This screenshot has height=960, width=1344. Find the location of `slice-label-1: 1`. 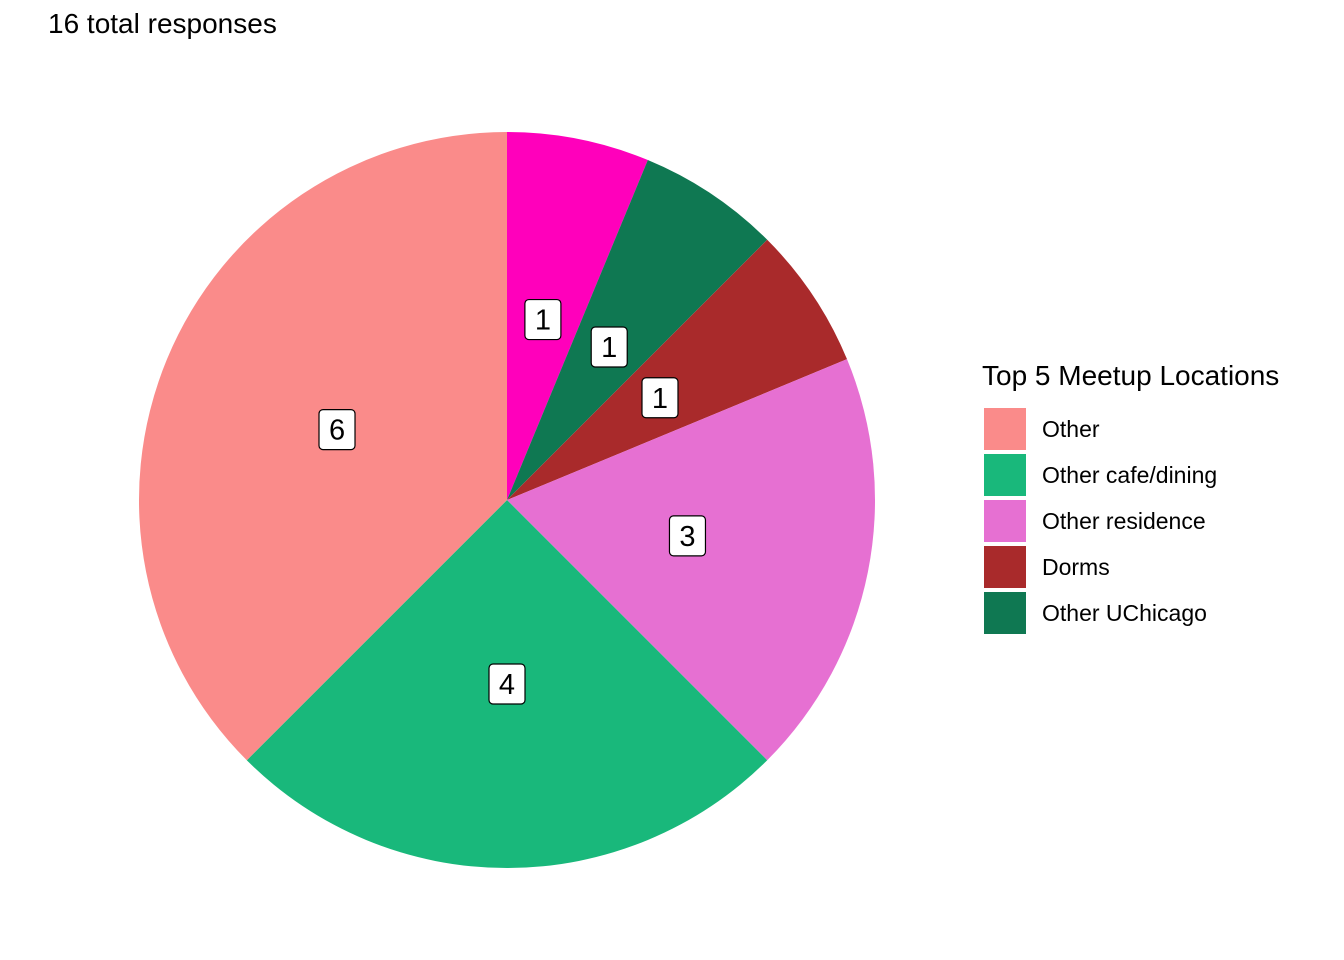

slice-label-1: 1 is located at coordinates (609, 347).